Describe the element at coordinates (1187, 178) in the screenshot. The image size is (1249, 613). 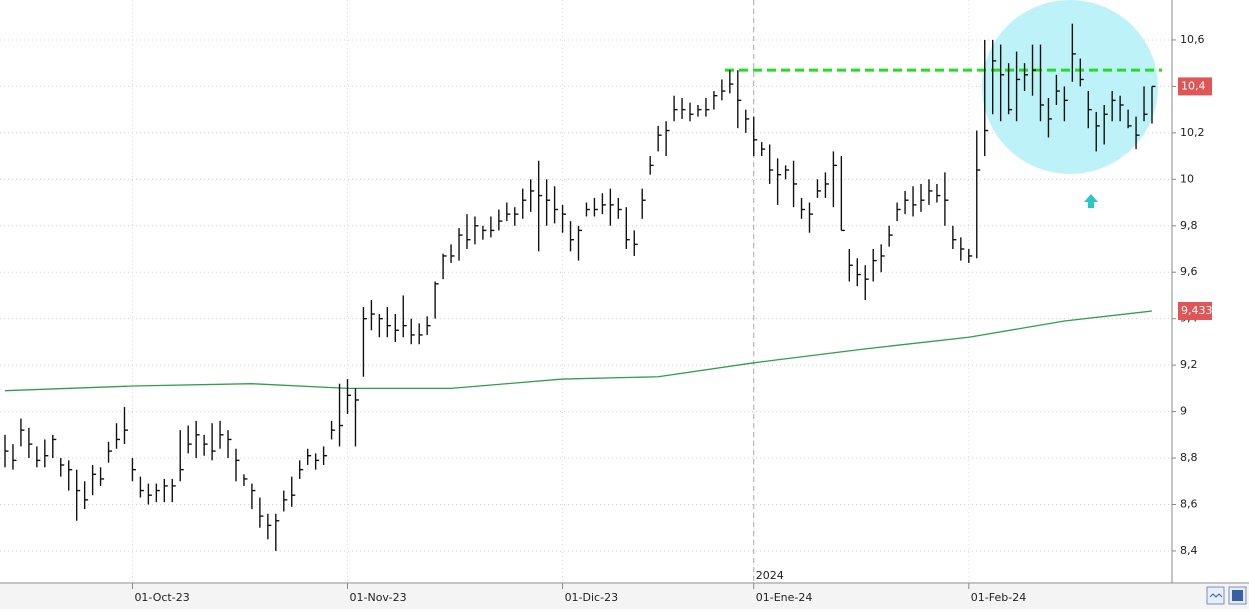
I see `y-tick-label: 10` at that location.